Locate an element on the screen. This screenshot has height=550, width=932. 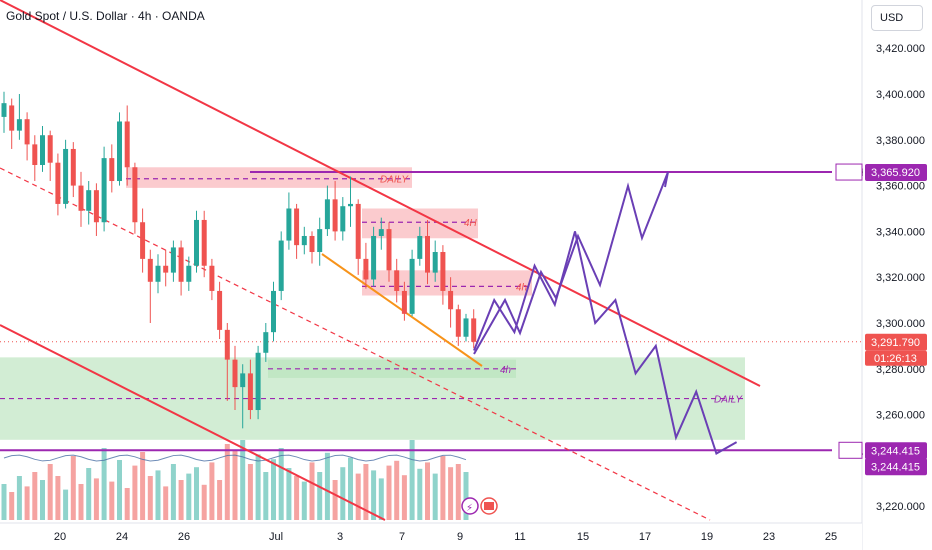
volume-ma-line is located at coordinates (235, 458).